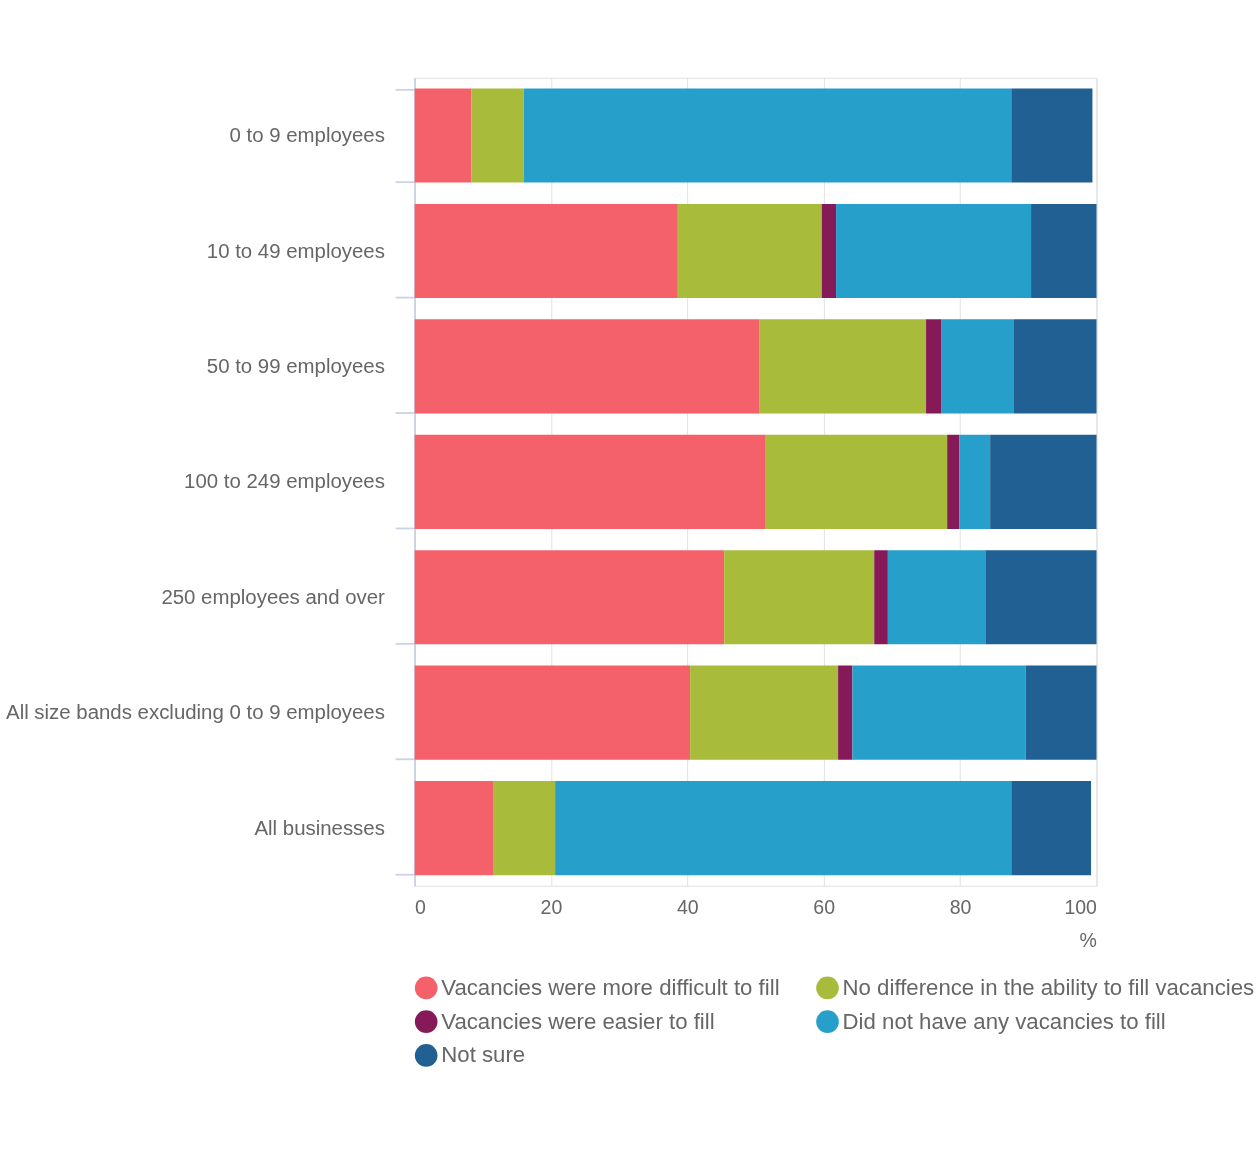 The image size is (1259, 1151). Describe the element at coordinates (273, 596) in the screenshot. I see `y-tick-label: 250 employees and over` at that location.